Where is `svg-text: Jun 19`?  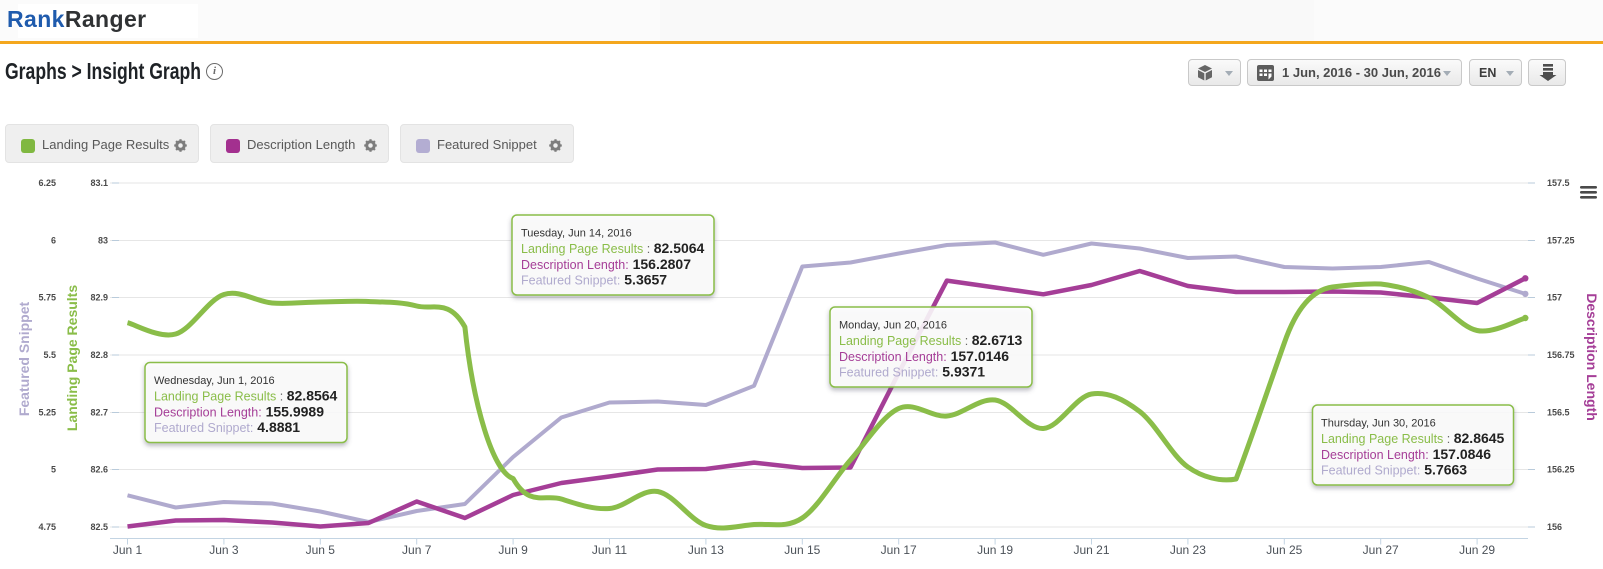 svg-text: Jun 19 is located at coordinates (995, 550).